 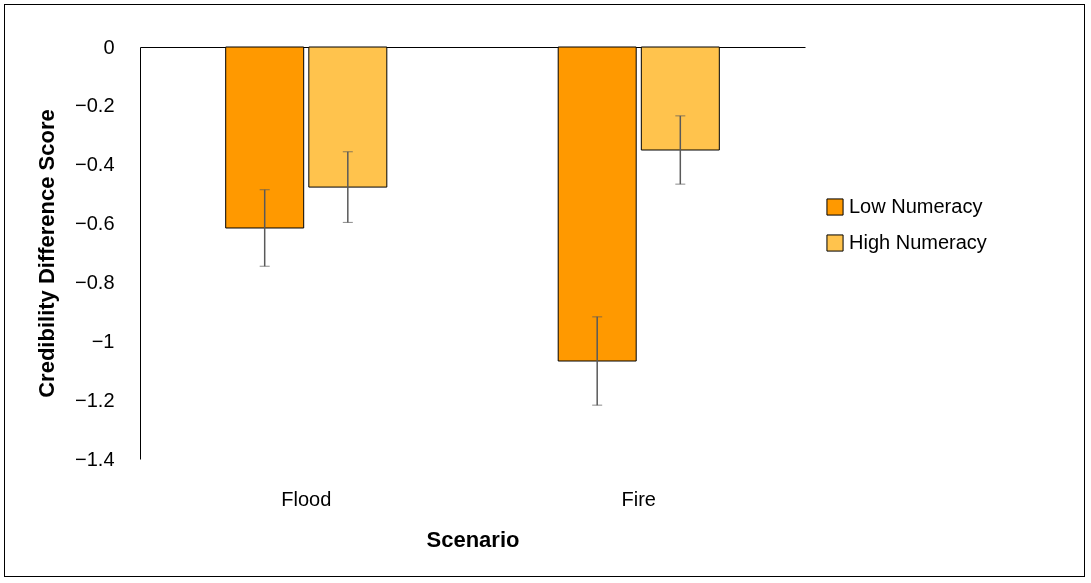 I want to click on x-axis-title: Scenario, so click(x=473, y=539).